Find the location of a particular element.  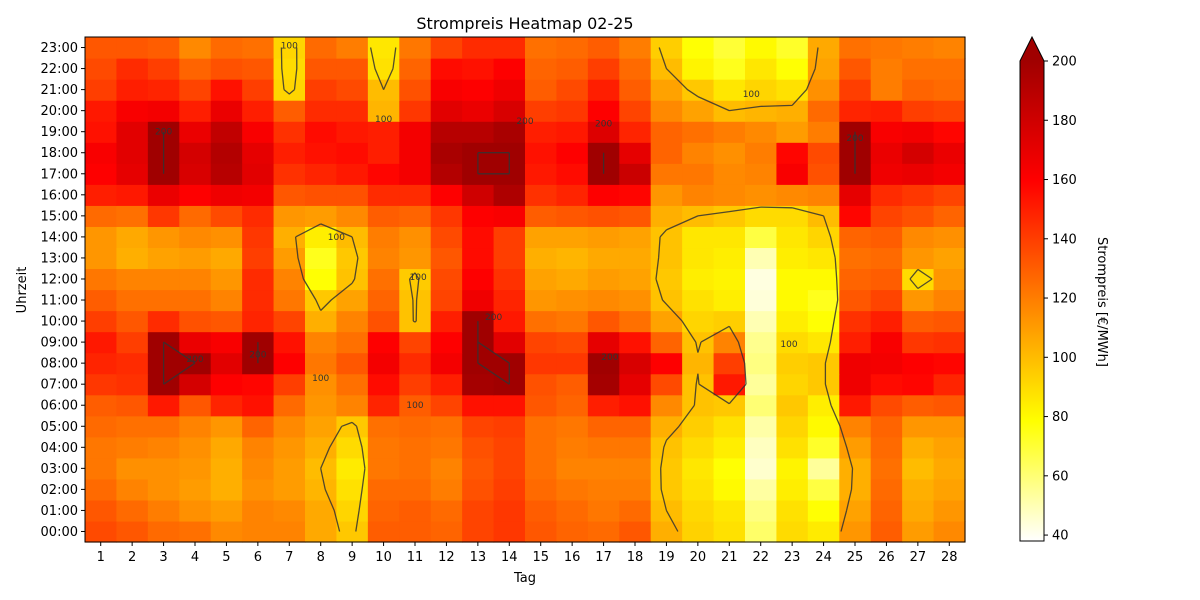

y-tick-label: 22:00 is located at coordinates (59, 69).